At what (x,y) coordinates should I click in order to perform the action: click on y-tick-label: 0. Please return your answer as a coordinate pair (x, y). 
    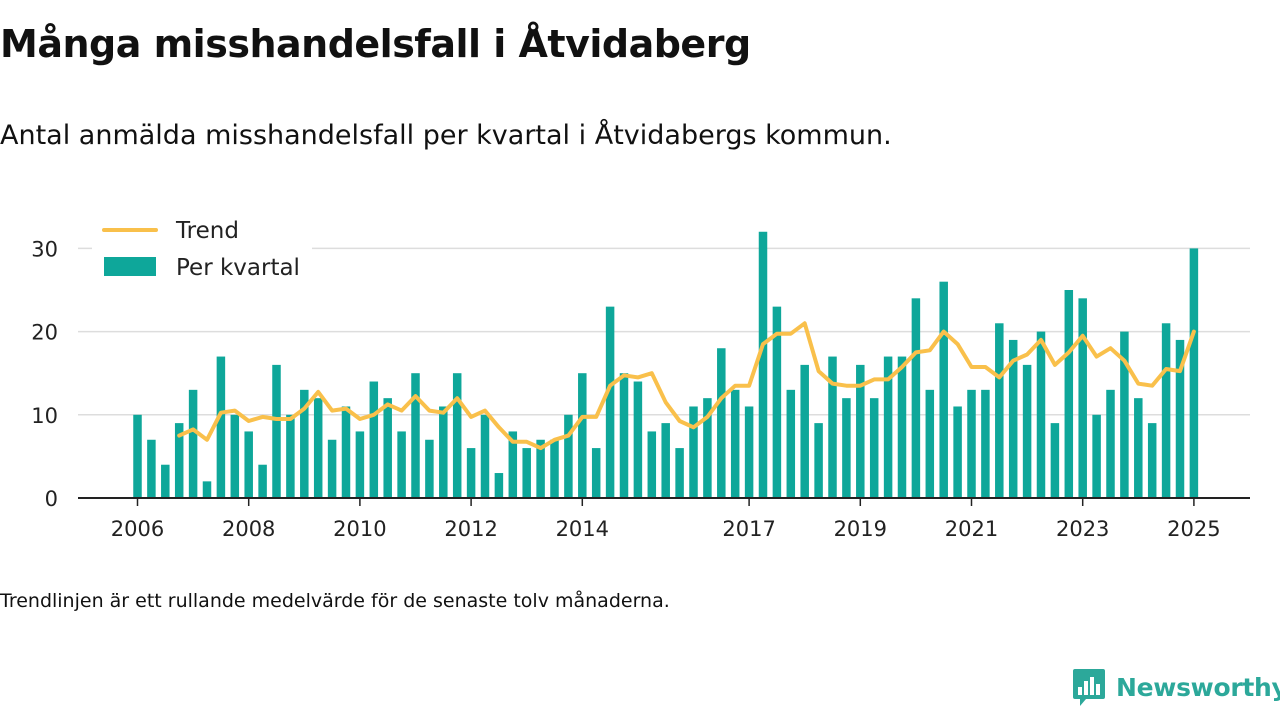
    Looking at the image, I should click on (51, 499).